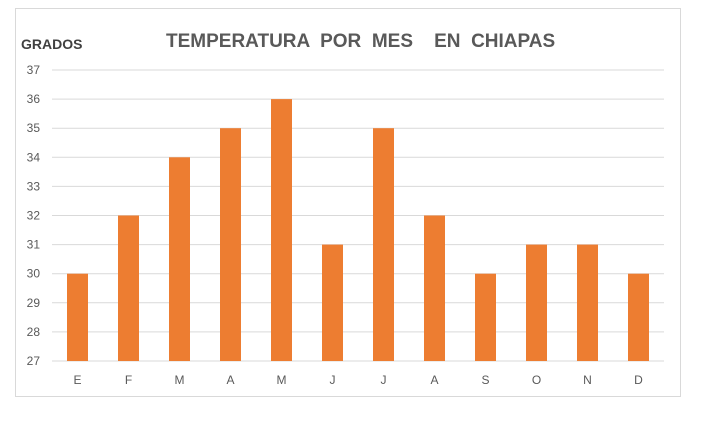 The height and width of the screenshot is (421, 701). Describe the element at coordinates (34, 303) in the screenshot. I see `y-tick-label: 29` at that location.